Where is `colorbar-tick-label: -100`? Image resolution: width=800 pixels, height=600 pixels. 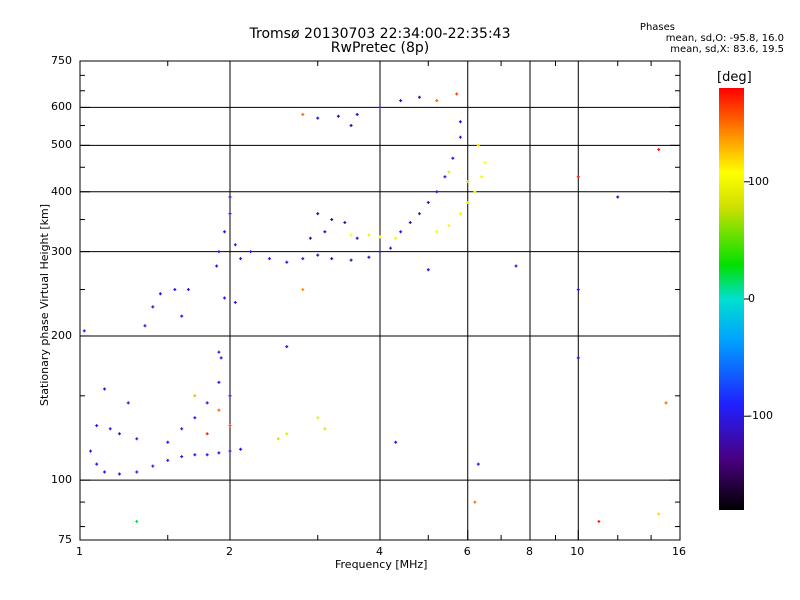 colorbar-tick-label: -100 is located at coordinates (760, 416).